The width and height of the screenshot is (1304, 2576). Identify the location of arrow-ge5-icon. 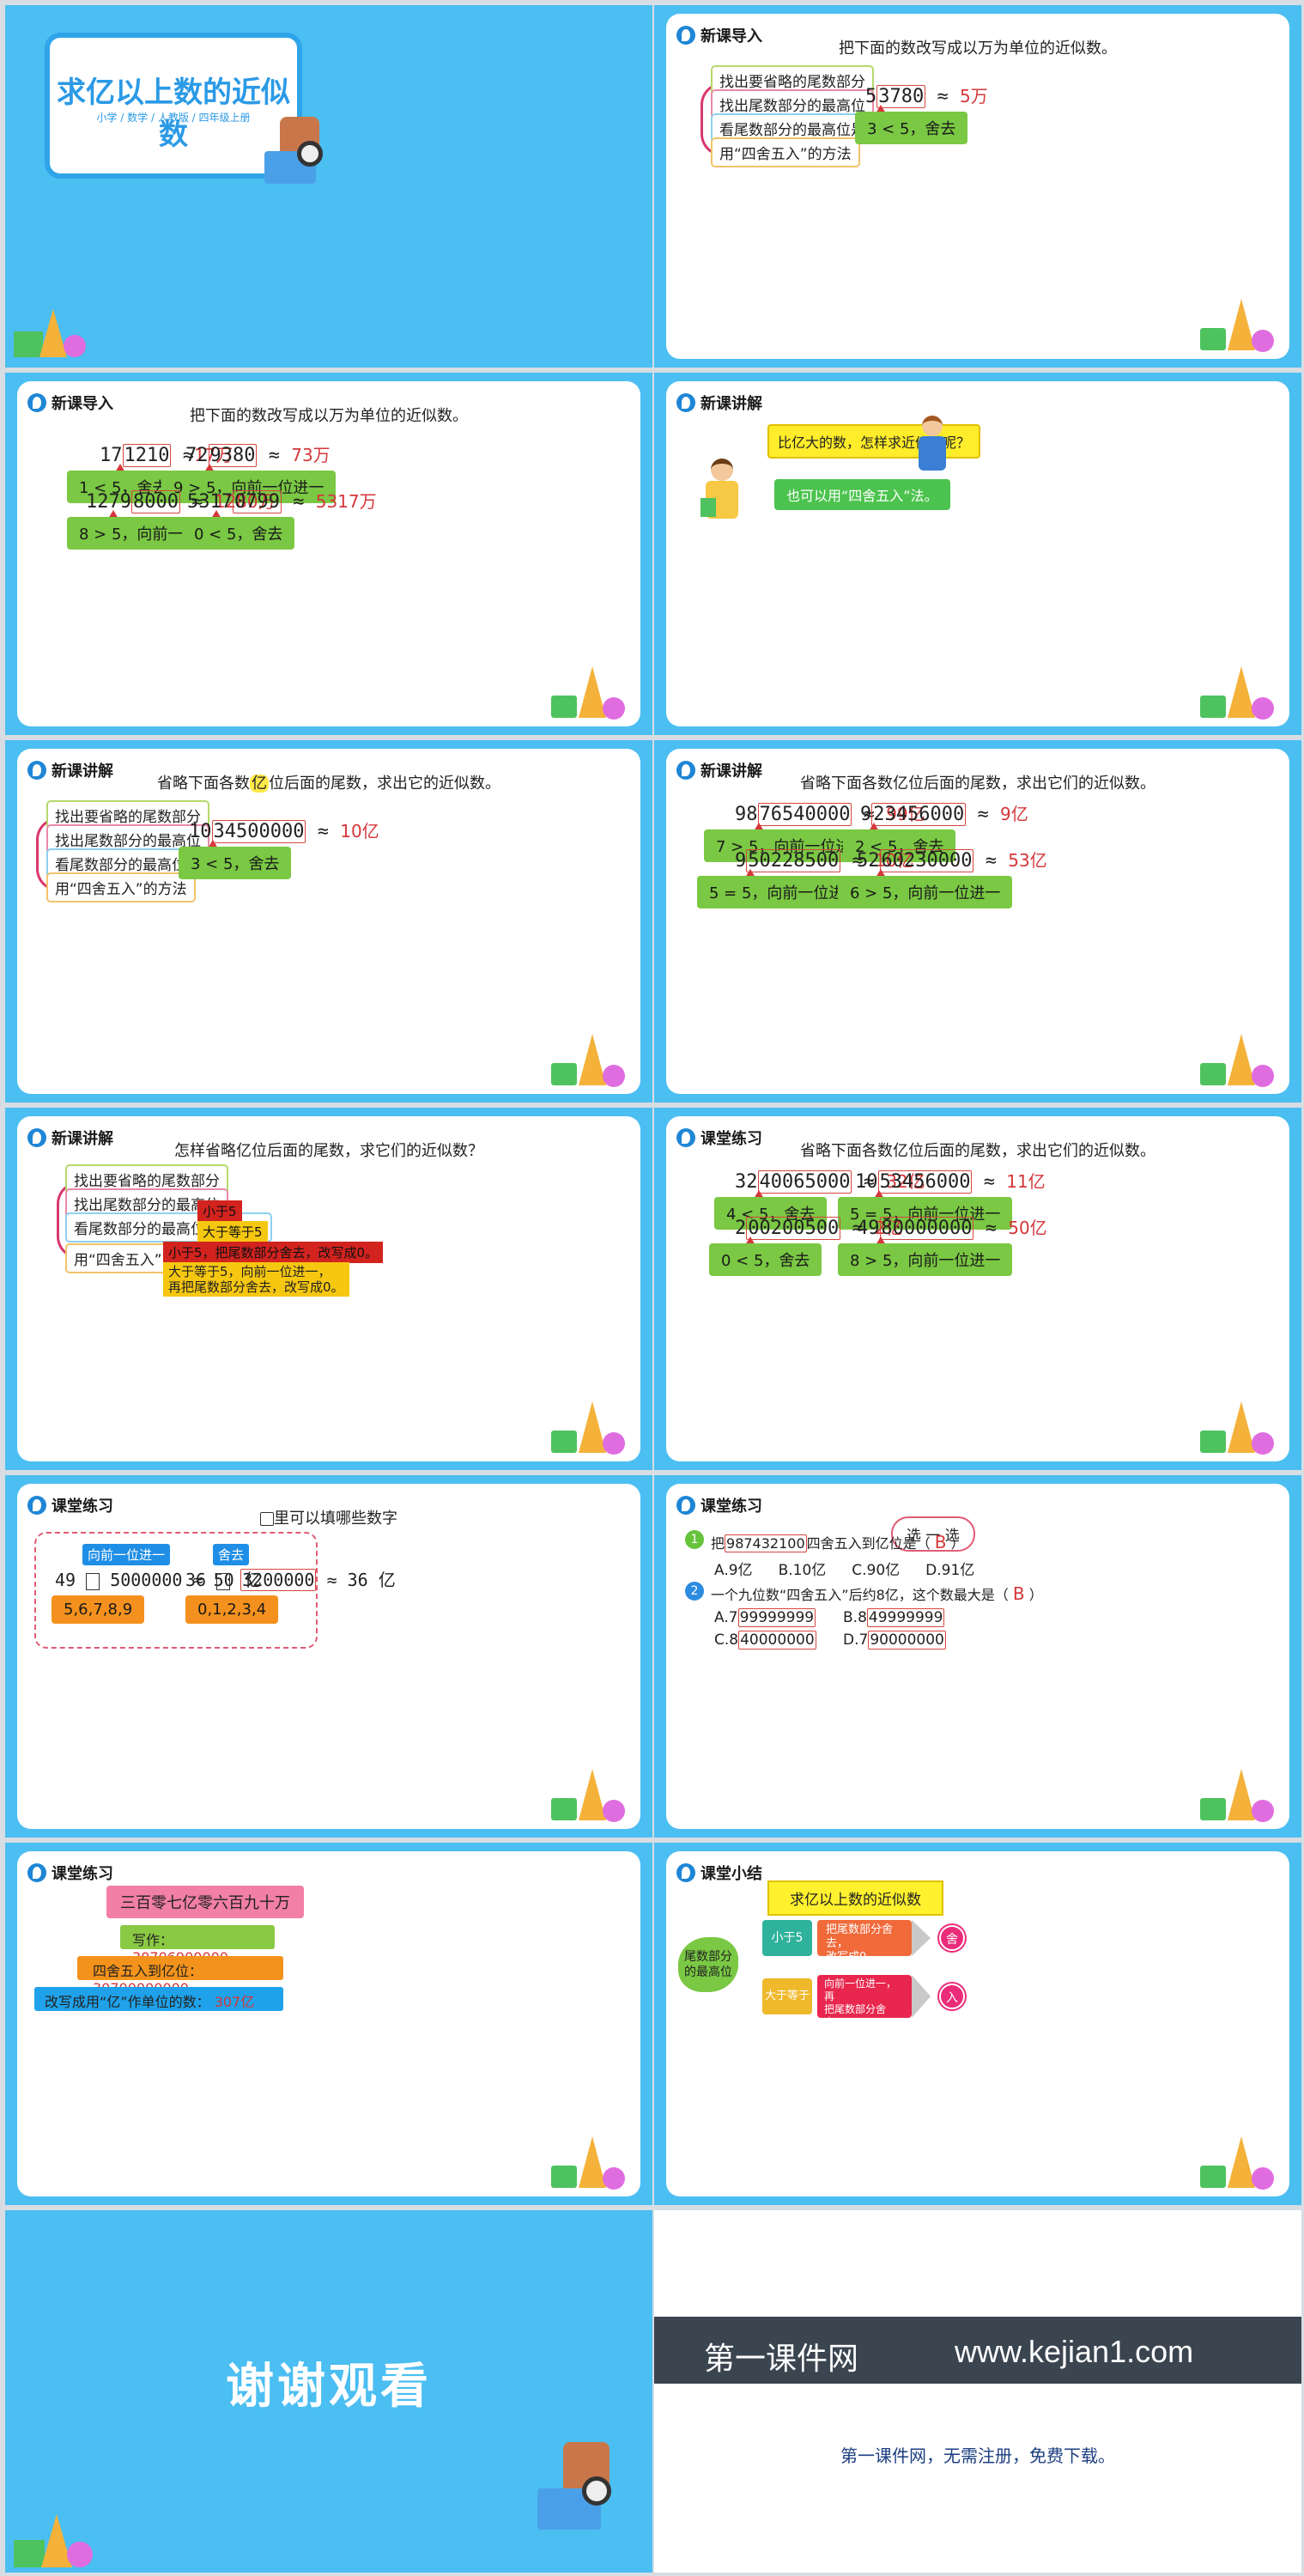
(921, 1997).